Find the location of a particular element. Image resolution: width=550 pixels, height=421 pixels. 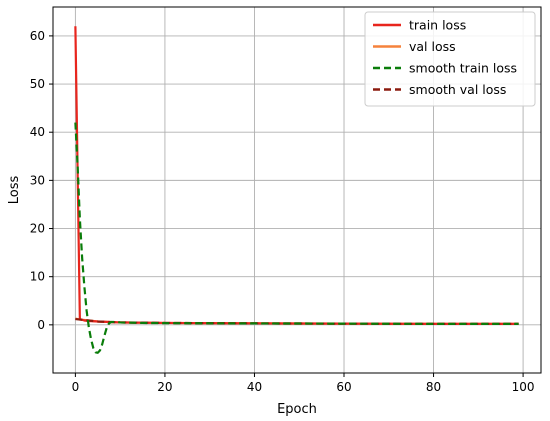

x-tick-label: 100 is located at coordinates (523, 387).